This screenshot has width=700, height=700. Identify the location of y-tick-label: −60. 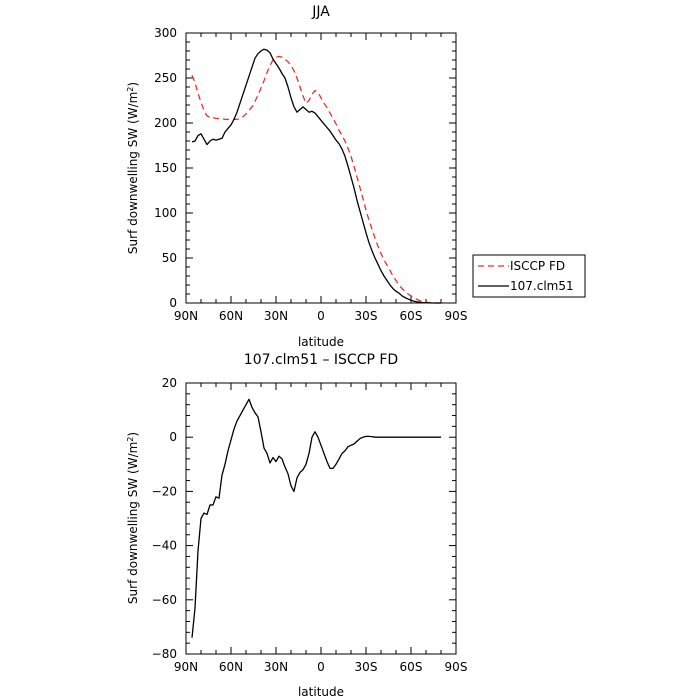
(164, 600).